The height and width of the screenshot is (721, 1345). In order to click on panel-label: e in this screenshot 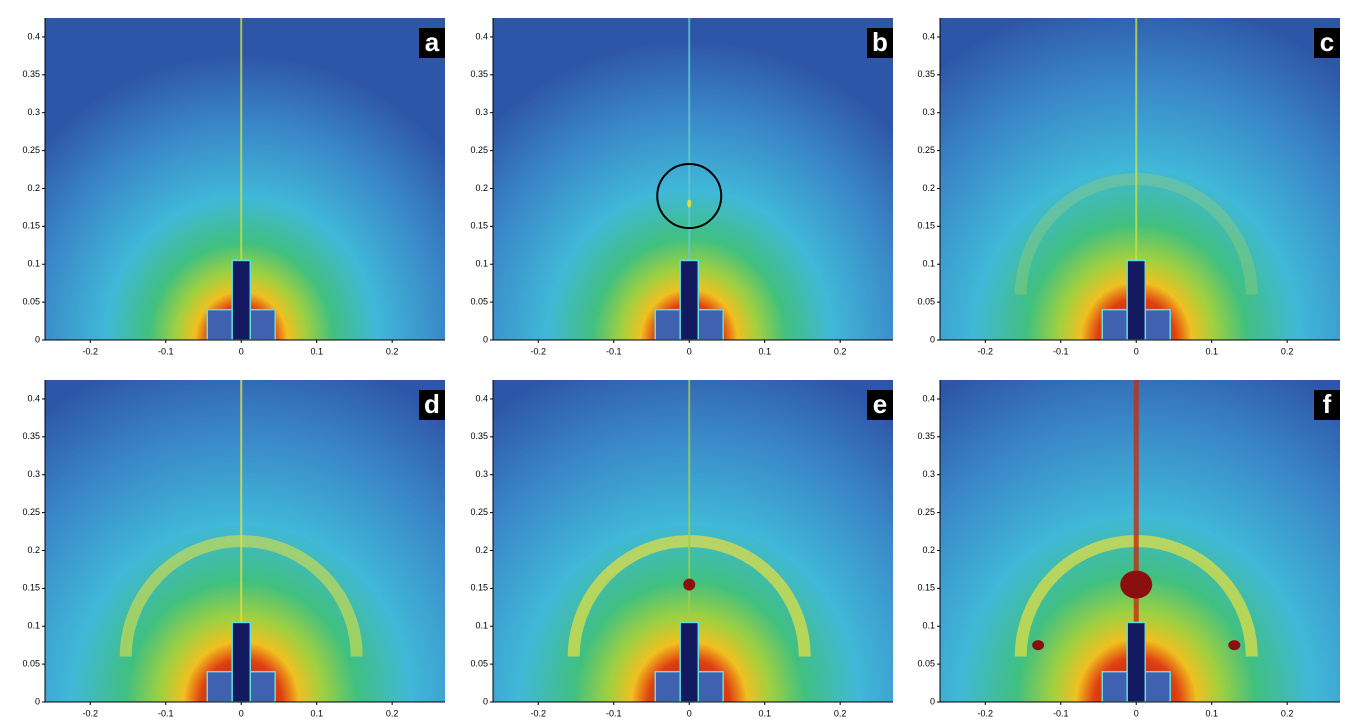, I will do `click(880, 404)`.